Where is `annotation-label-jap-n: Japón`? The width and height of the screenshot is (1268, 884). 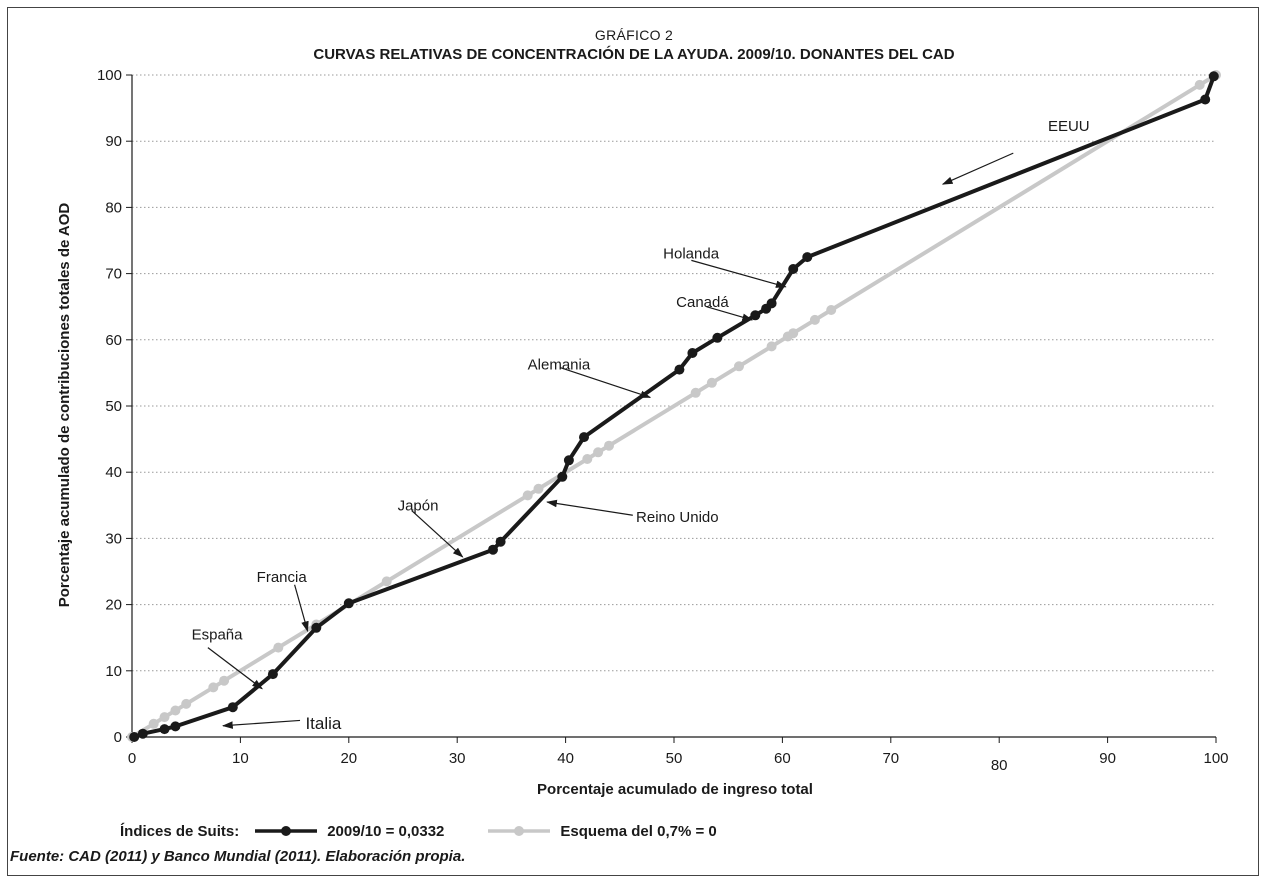 annotation-label-jap-n: Japón is located at coordinates (418, 505).